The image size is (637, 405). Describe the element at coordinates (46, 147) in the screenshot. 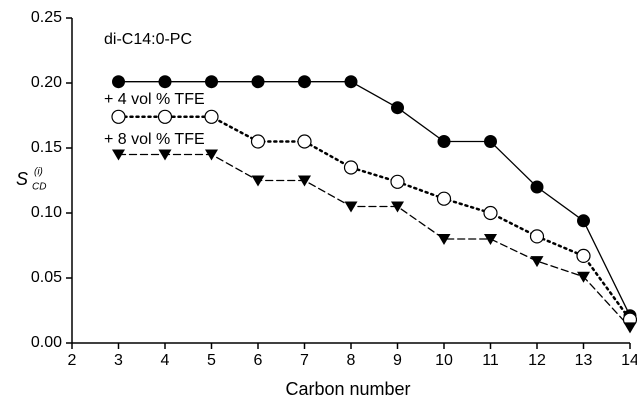

I see `y-tick-label: 0.15` at that location.